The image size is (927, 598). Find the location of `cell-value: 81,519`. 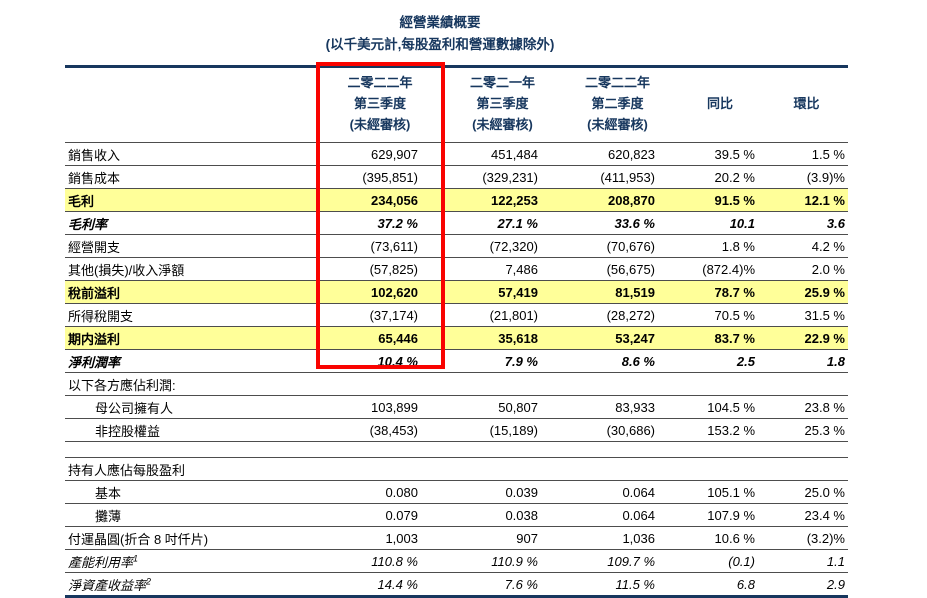

cell-value: 81,519 is located at coordinates (617, 292).